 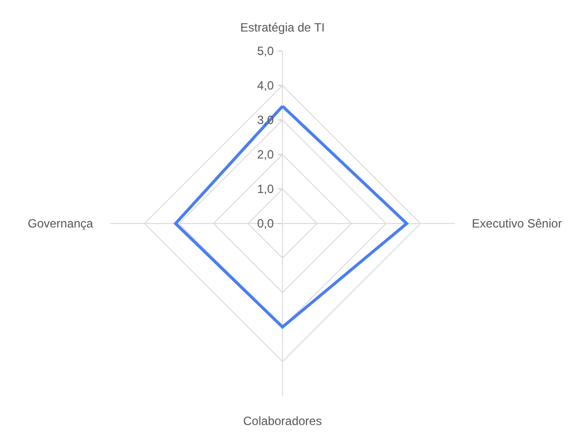 I want to click on spoke-label: Colaboradores, so click(x=282, y=421).